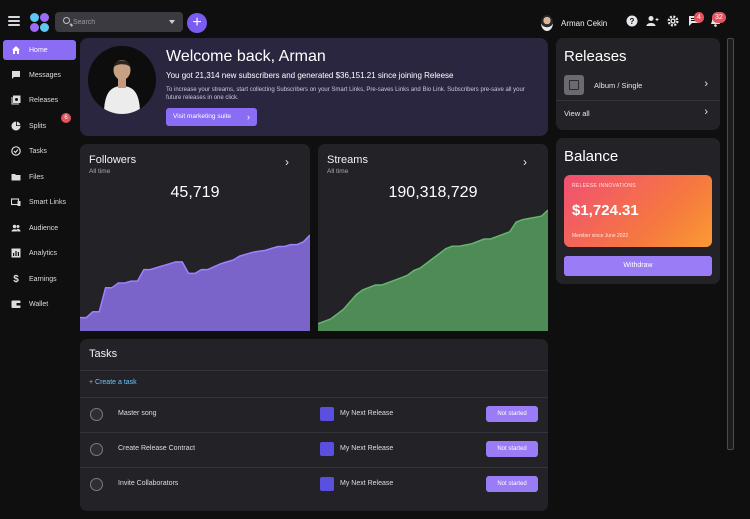  I want to click on streams-value: 190,318,729, so click(433, 192).